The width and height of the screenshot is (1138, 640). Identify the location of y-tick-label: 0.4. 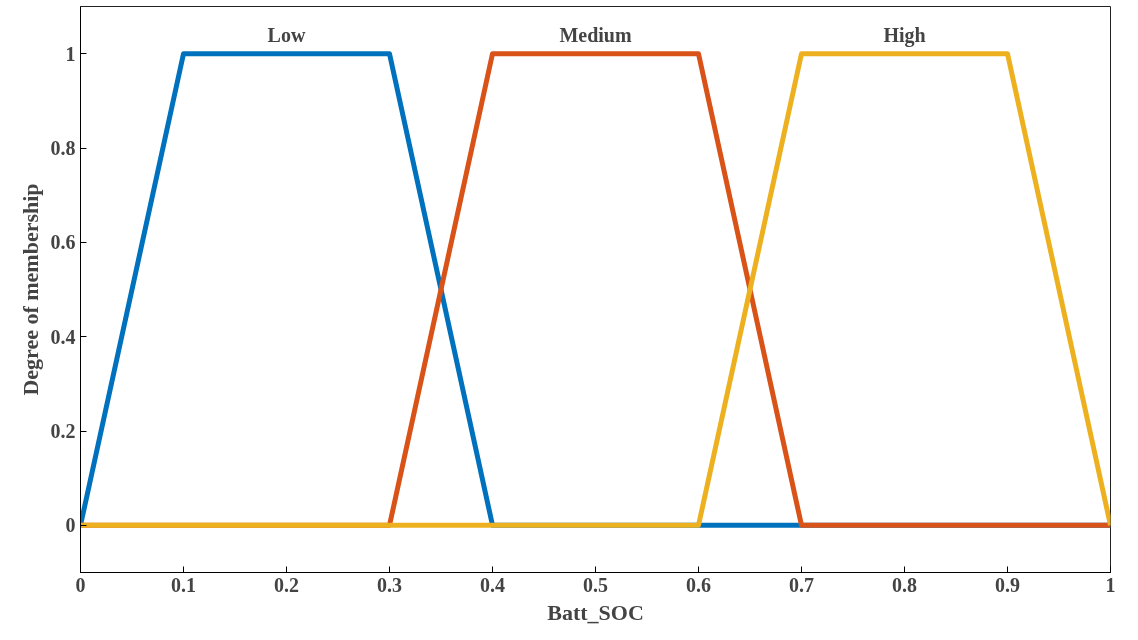
(63, 336).